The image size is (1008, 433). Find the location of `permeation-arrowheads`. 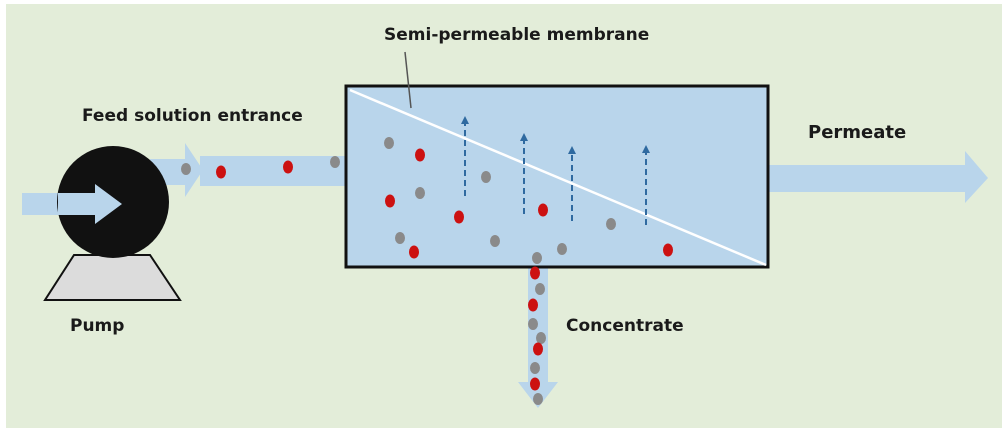

permeation-arrowheads is located at coordinates (555, 135).